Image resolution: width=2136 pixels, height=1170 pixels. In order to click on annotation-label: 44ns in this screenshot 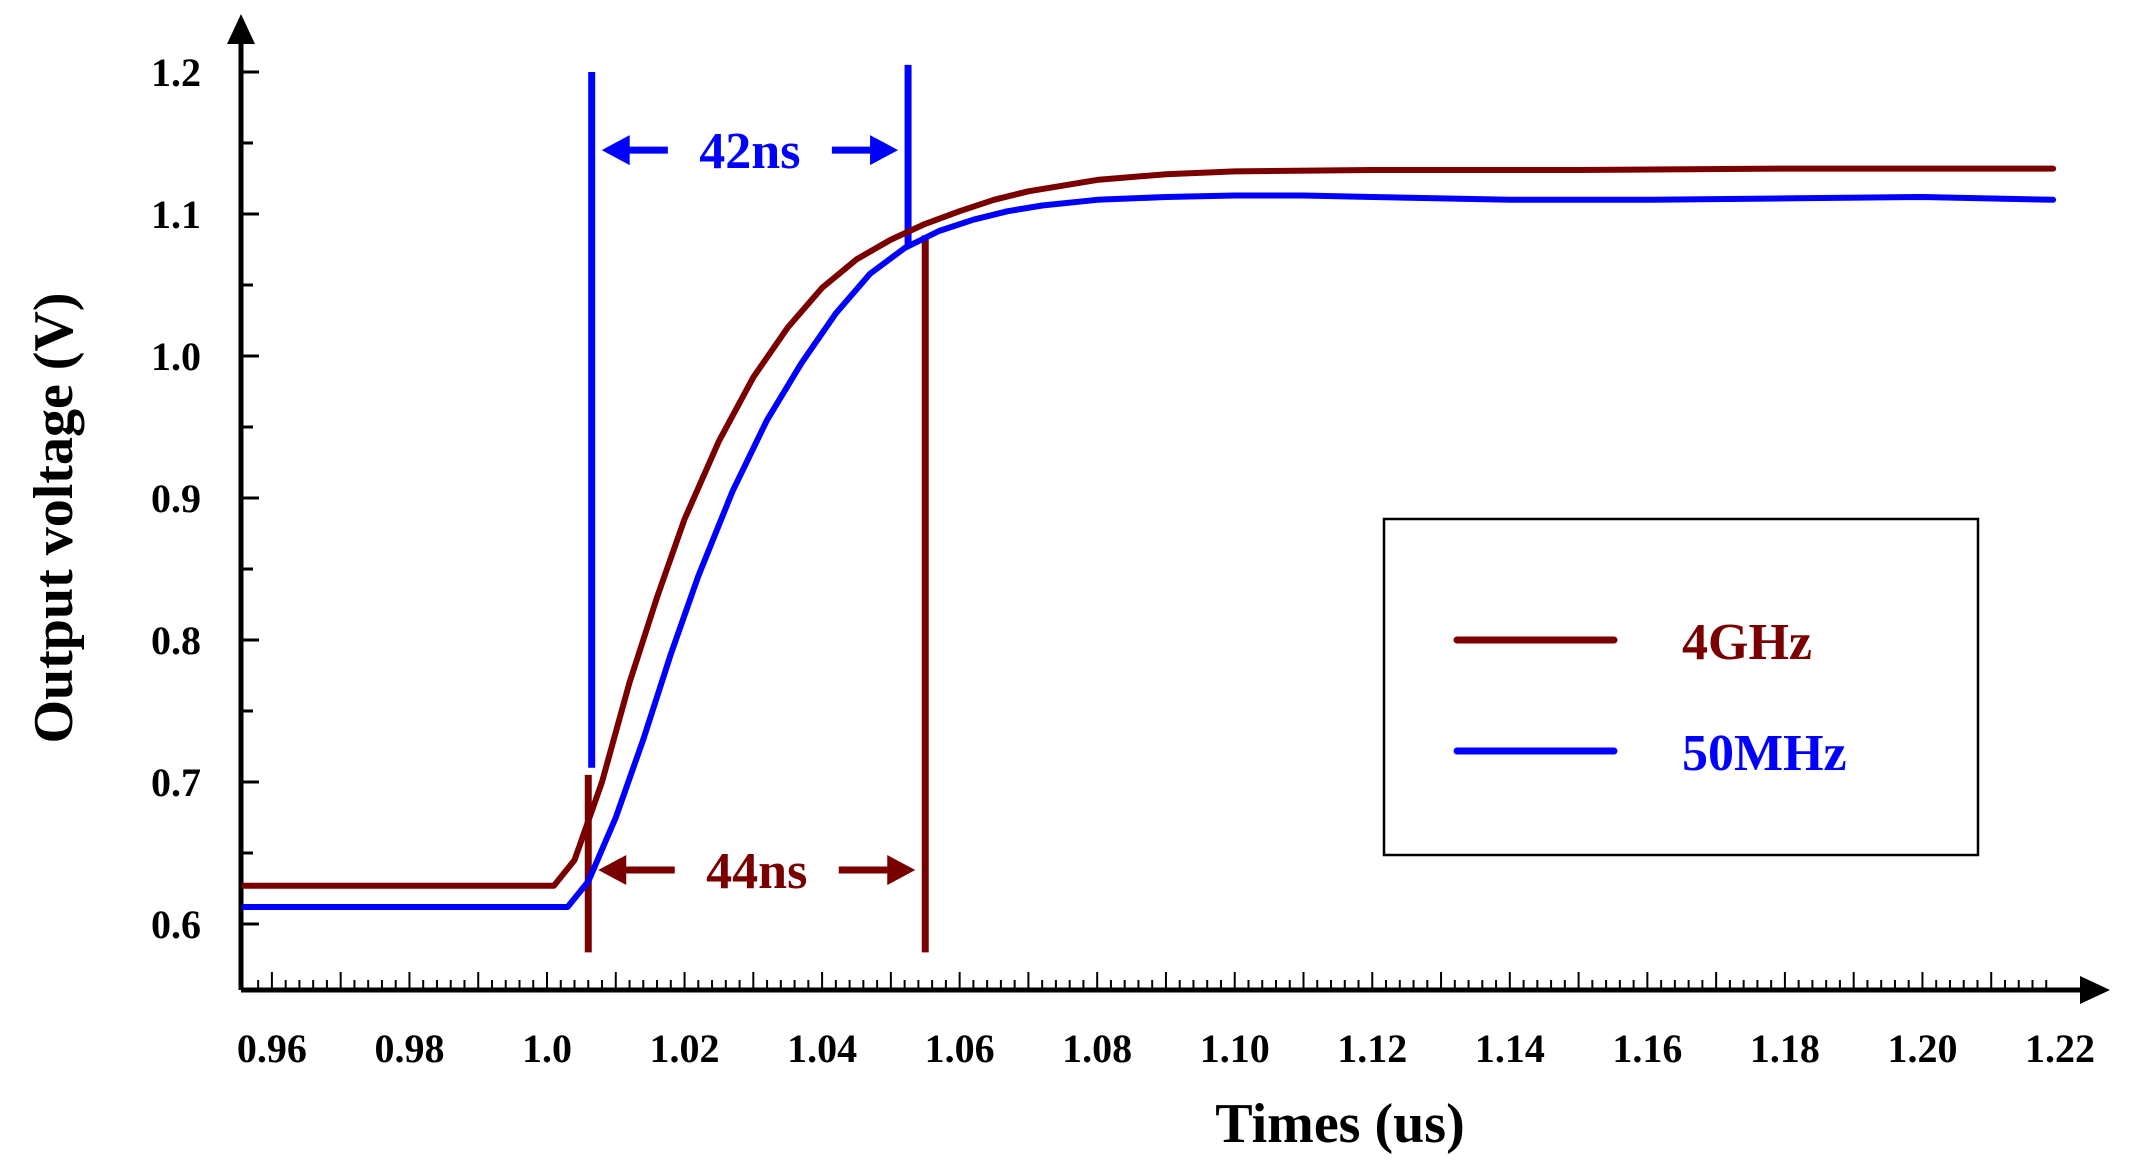, I will do `click(756, 871)`.